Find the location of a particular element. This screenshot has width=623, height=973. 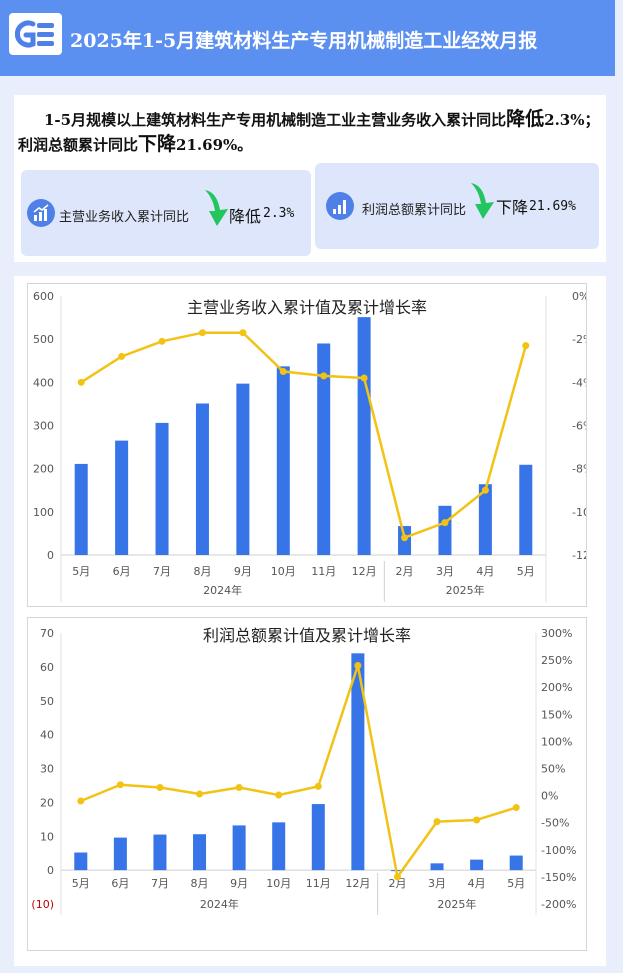

y-left-tick-label: 20 is located at coordinates (47, 802).